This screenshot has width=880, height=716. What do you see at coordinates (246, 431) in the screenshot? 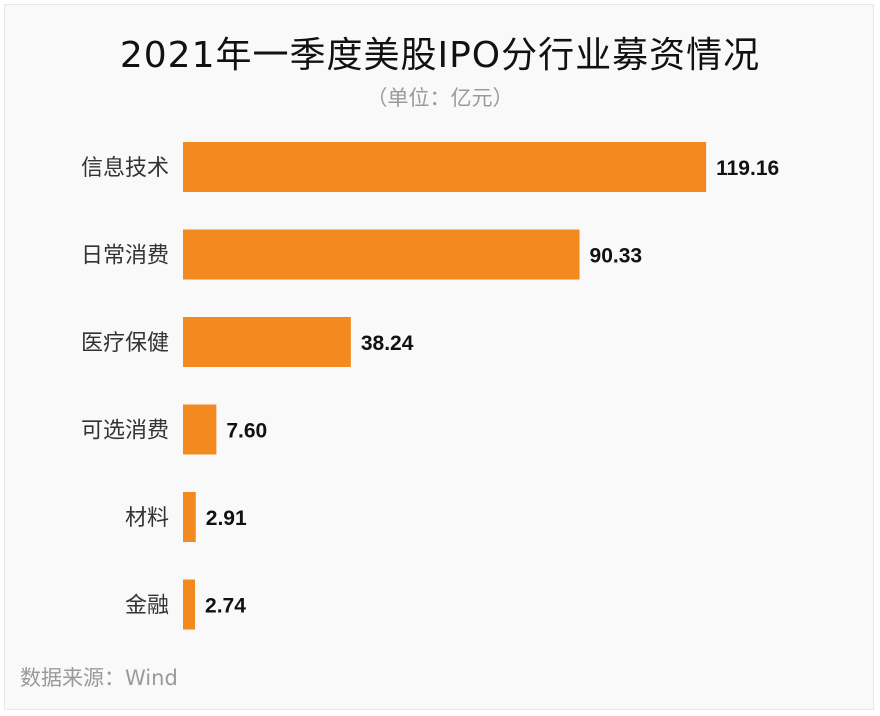
I see `value-label-3: 7.60` at bounding box center [246, 431].